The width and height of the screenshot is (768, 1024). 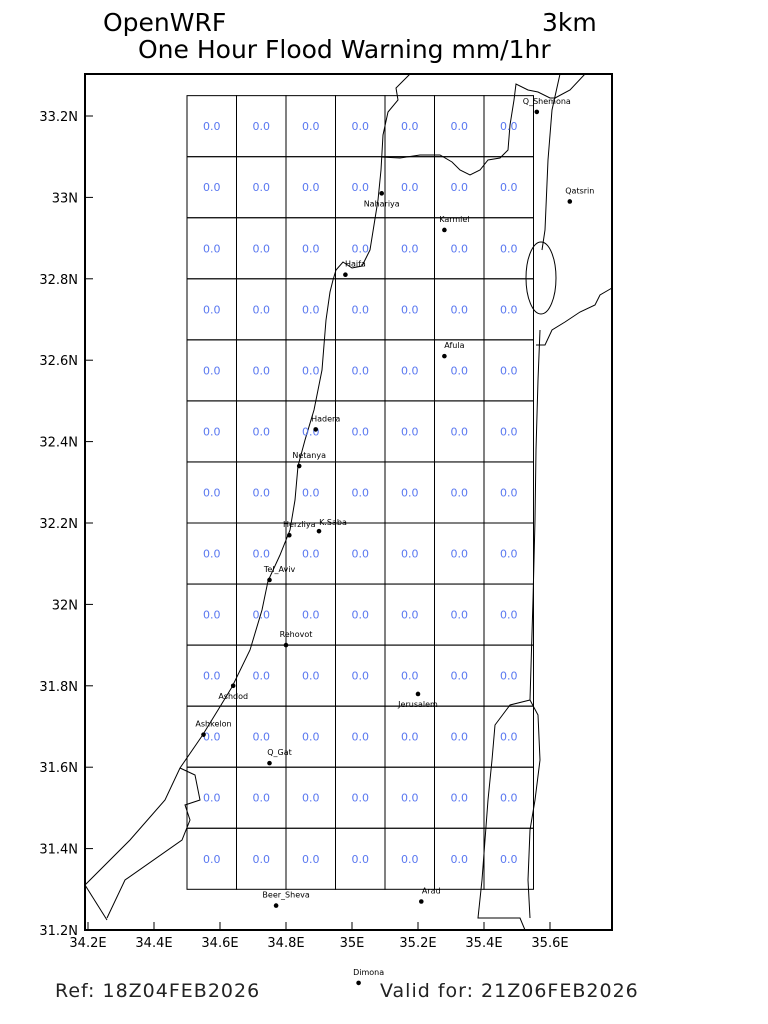 I want to click on city-label: Dimona, so click(x=368, y=972).